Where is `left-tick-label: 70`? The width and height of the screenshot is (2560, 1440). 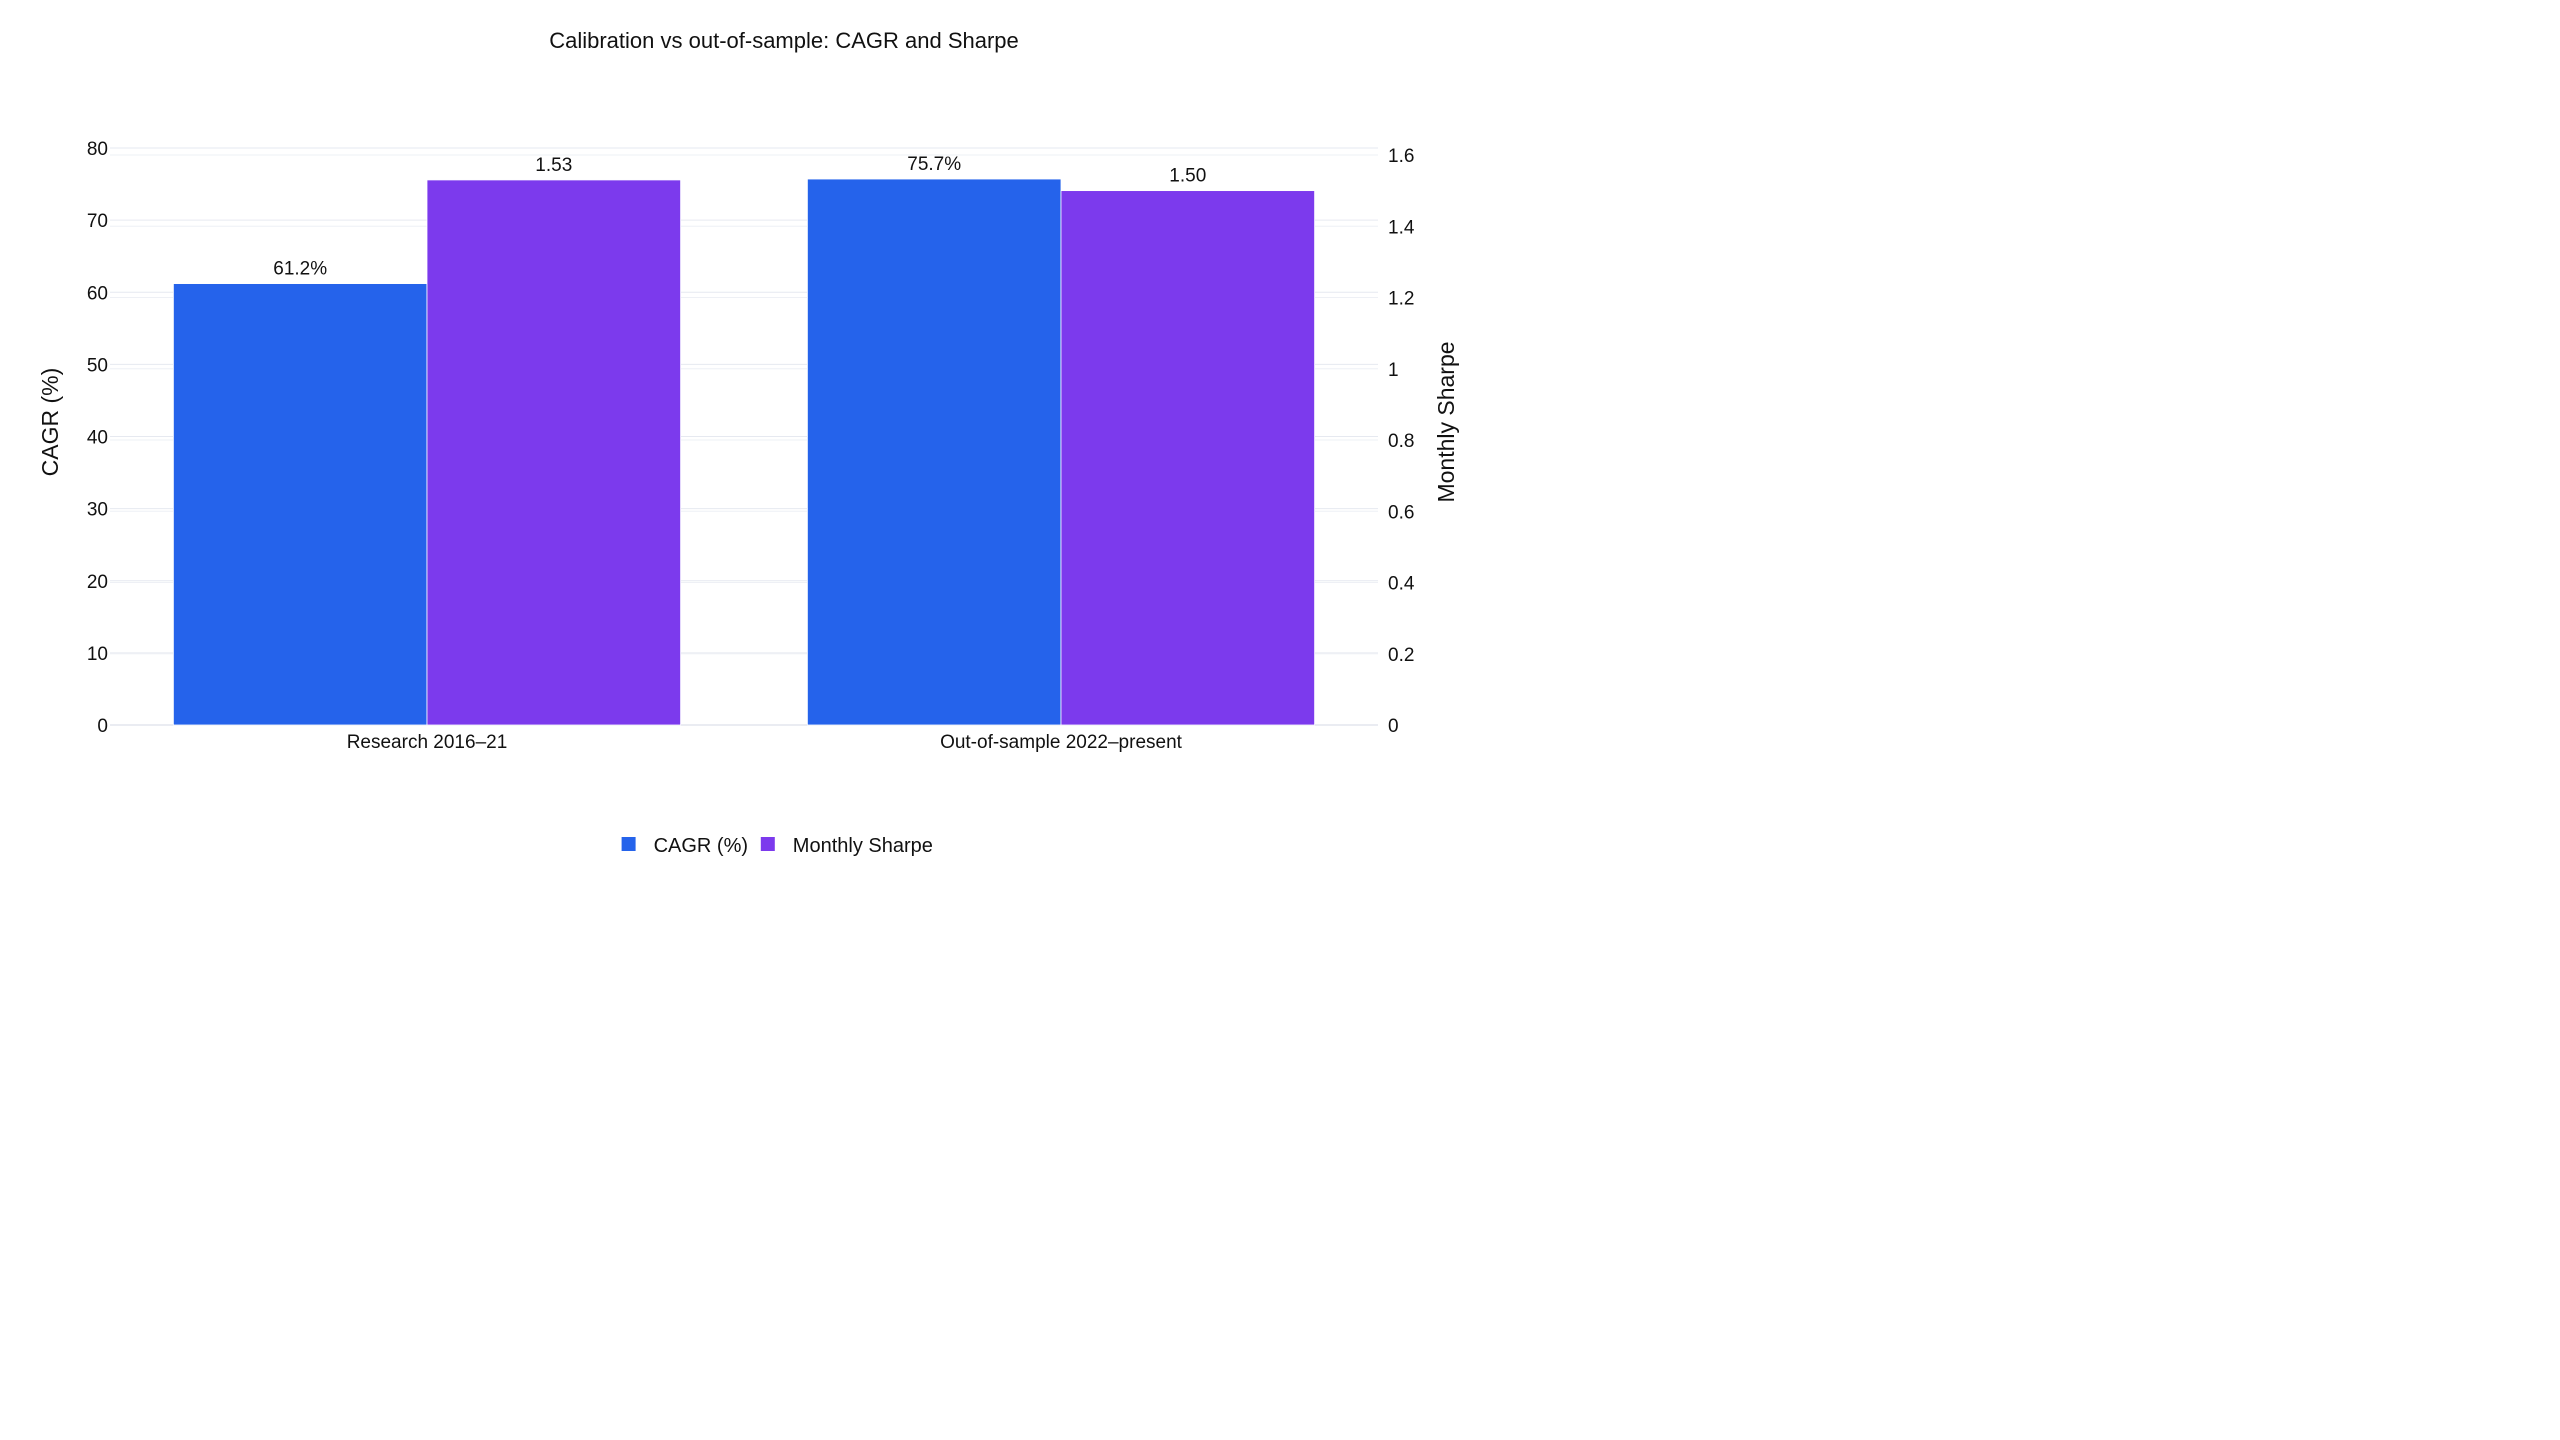 left-tick-label: 70 is located at coordinates (97, 221).